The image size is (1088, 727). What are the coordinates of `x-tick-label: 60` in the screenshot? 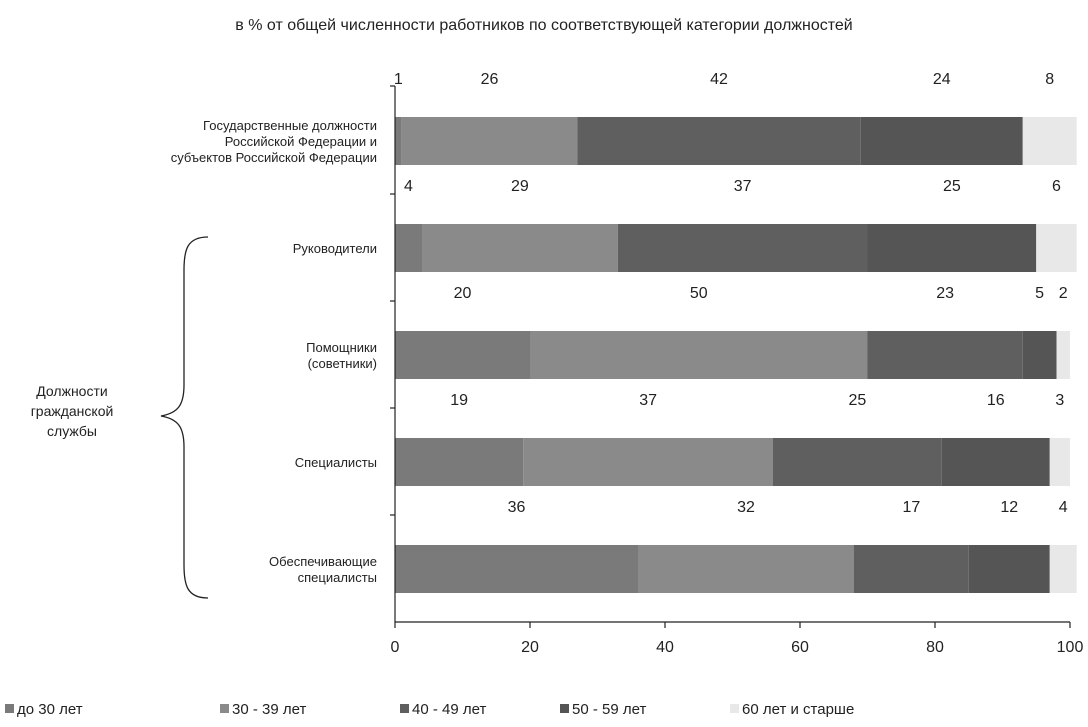 It's located at (800, 647).